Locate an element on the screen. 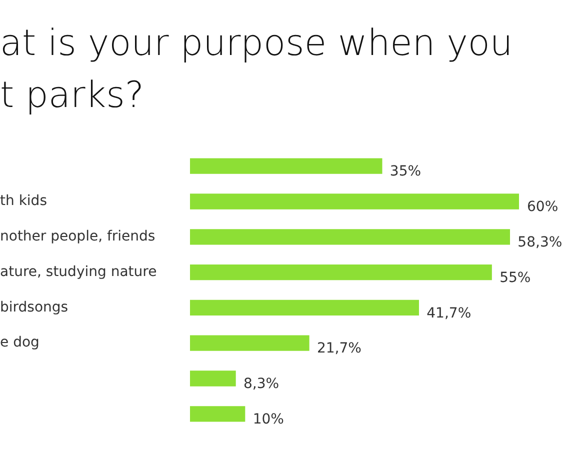  data-label: 8,3% is located at coordinates (262, 384).